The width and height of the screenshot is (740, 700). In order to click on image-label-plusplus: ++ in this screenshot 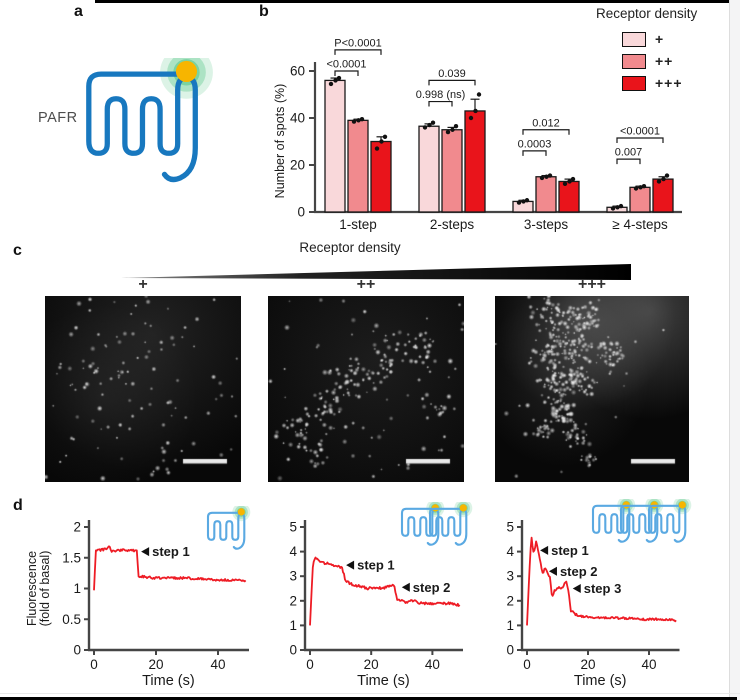, I will do `click(366, 284)`.